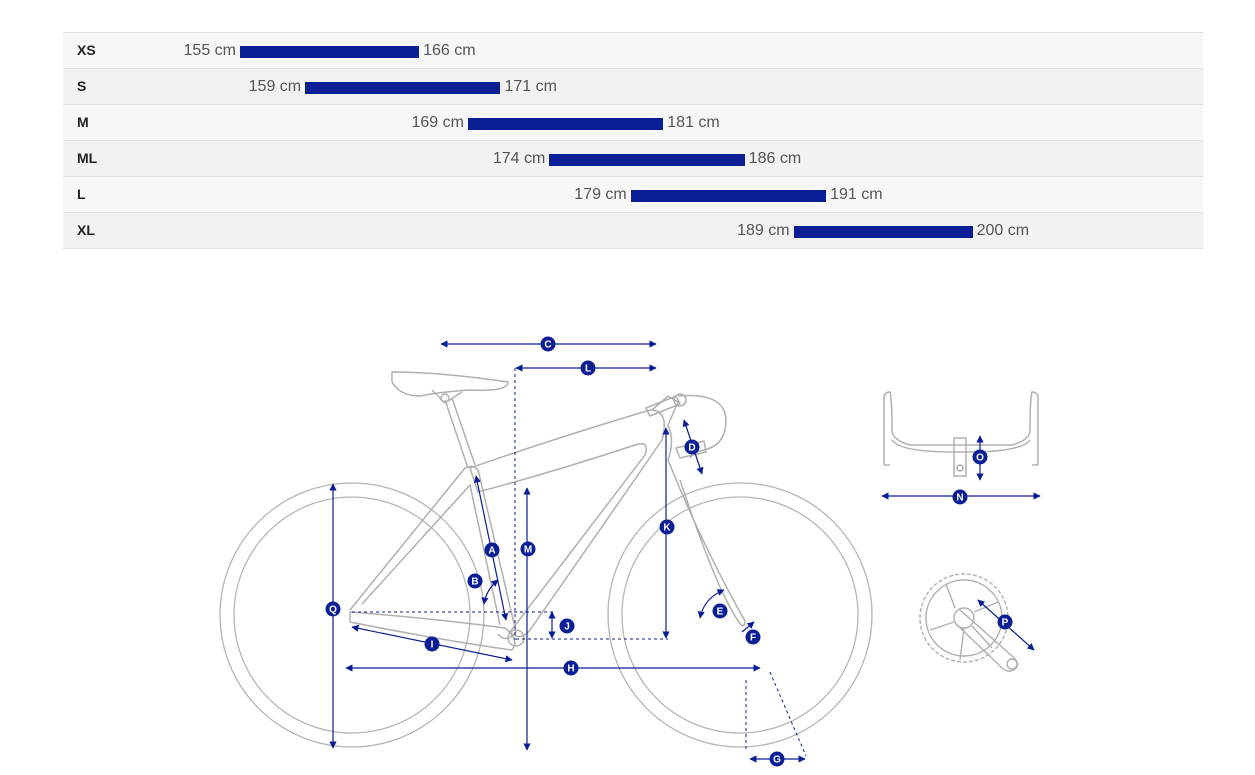 The height and width of the screenshot is (775, 1255). Describe the element at coordinates (209, 50) in the screenshot. I see `min-height-label: 155 cm` at that location.